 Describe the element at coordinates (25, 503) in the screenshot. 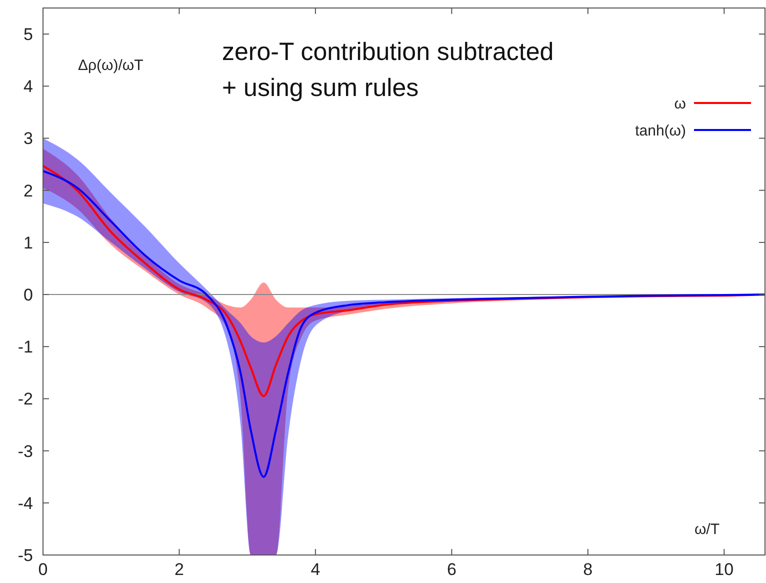

I see `y-tick-label: -4` at that location.